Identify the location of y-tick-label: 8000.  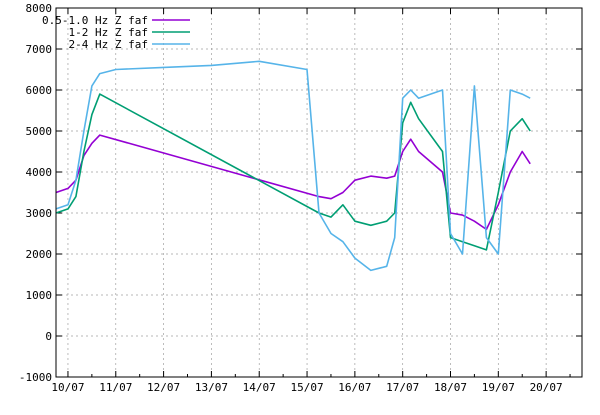
(39, 8).